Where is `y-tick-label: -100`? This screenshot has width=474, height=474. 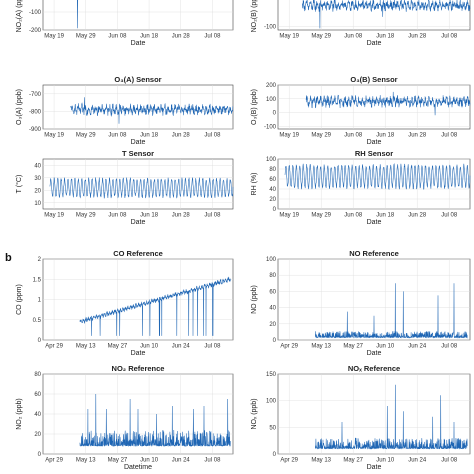
y-tick-label: -100 is located at coordinates (35, 13).